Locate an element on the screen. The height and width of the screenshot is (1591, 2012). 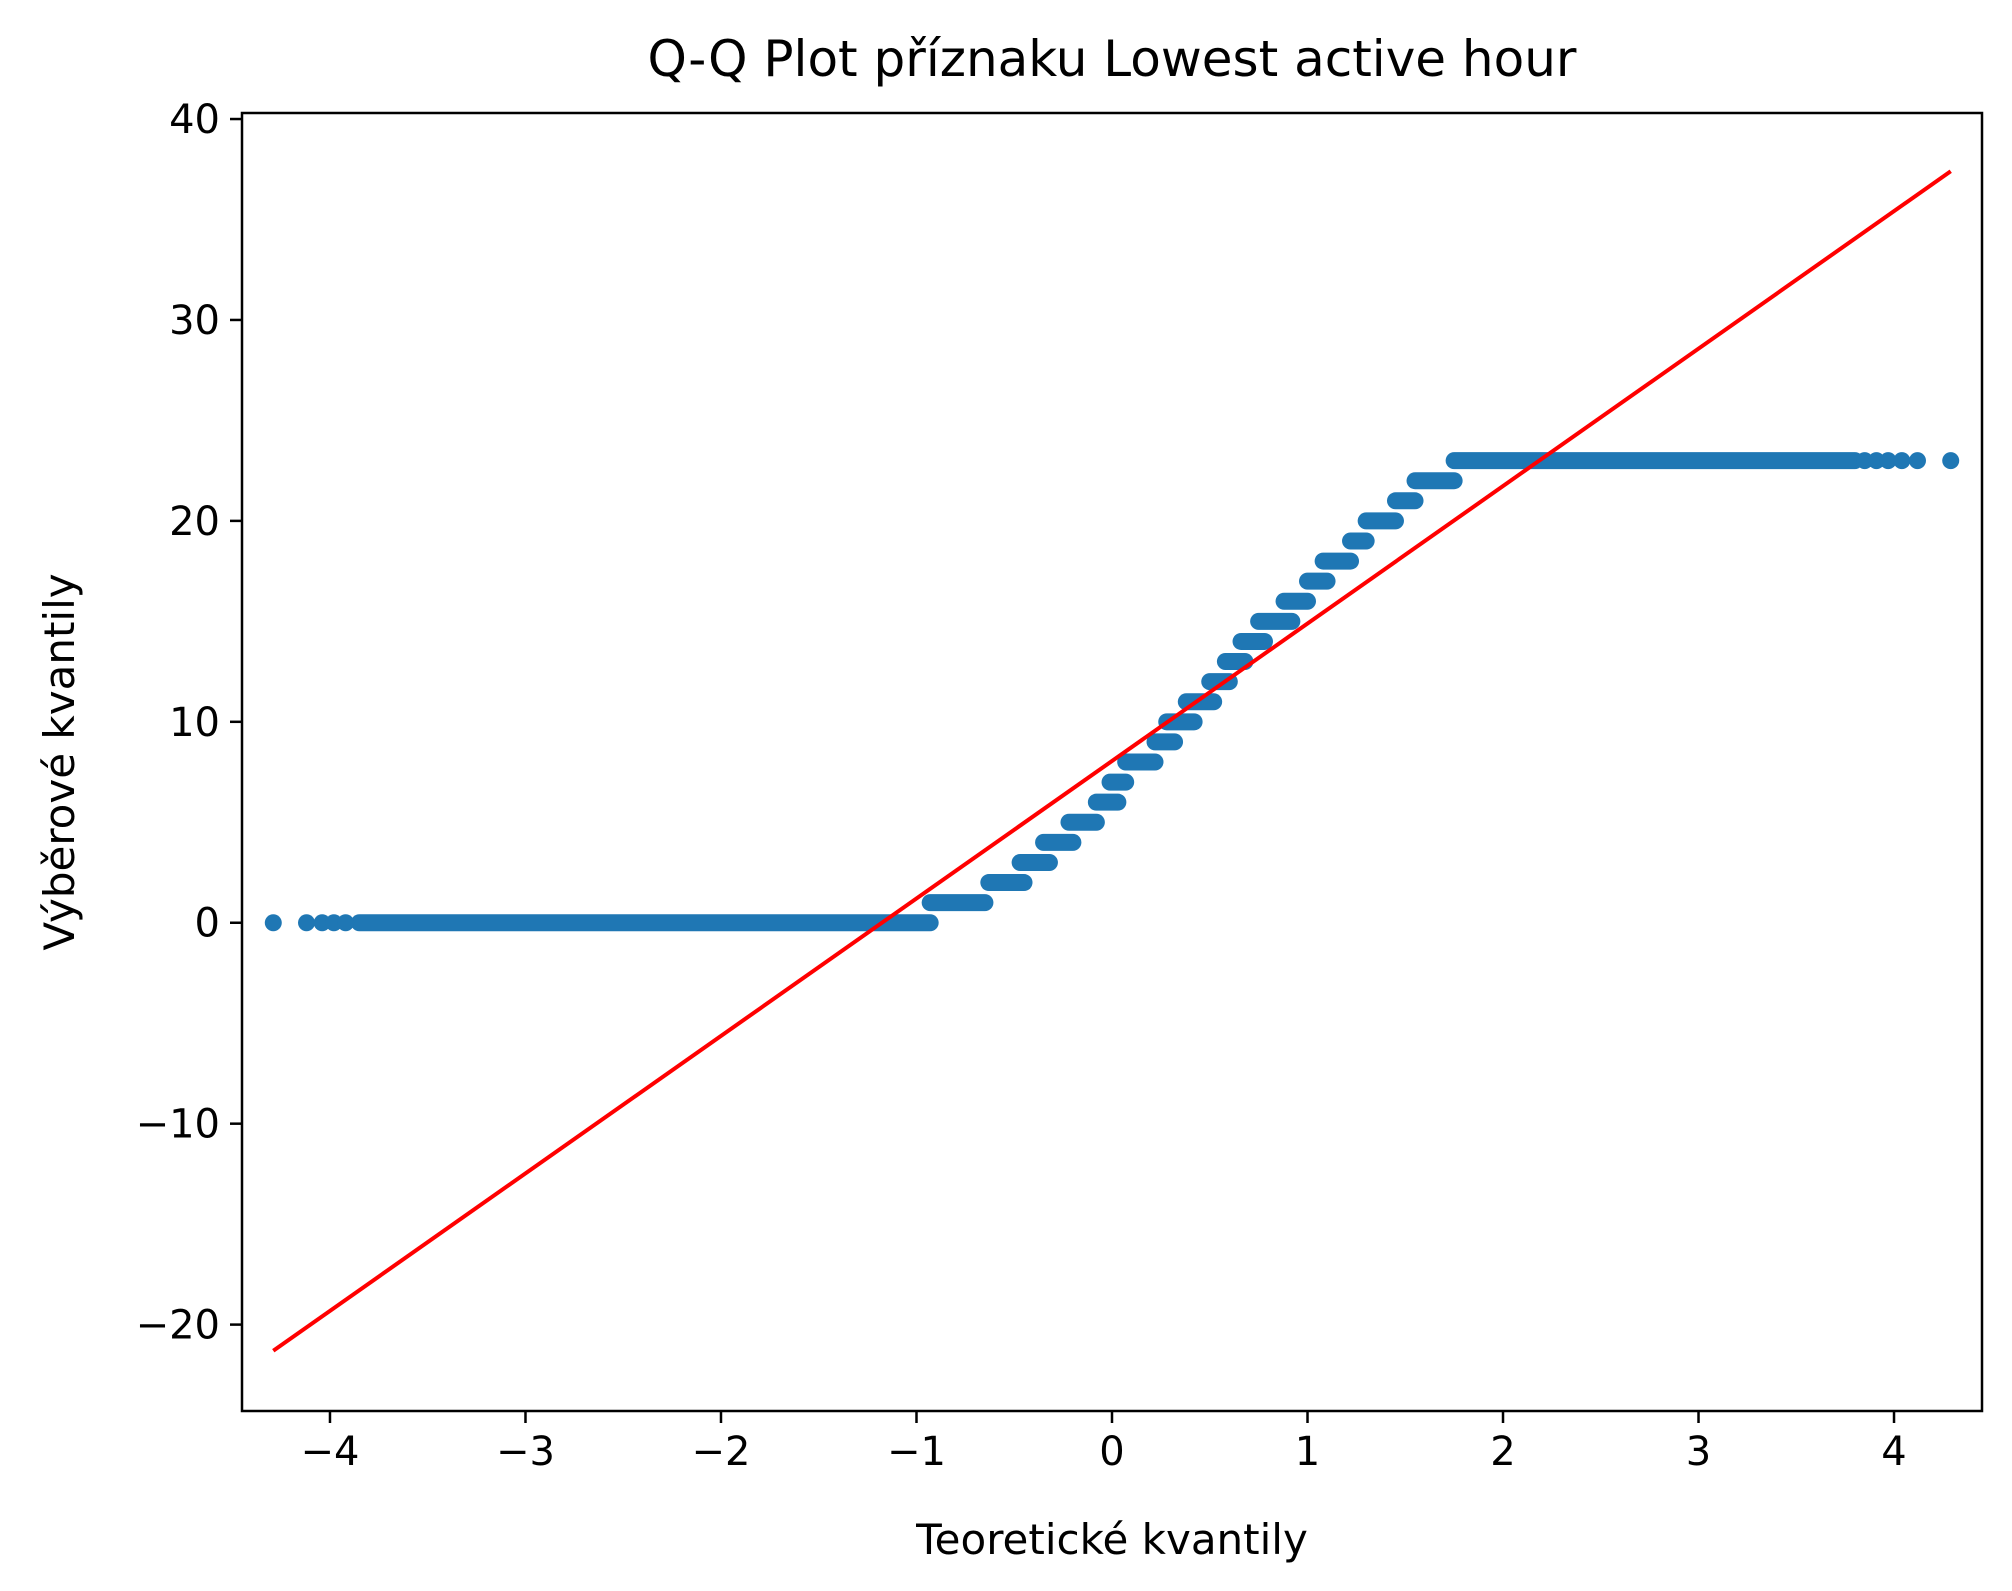
y-tick-label: 30 is located at coordinates (194, 321).